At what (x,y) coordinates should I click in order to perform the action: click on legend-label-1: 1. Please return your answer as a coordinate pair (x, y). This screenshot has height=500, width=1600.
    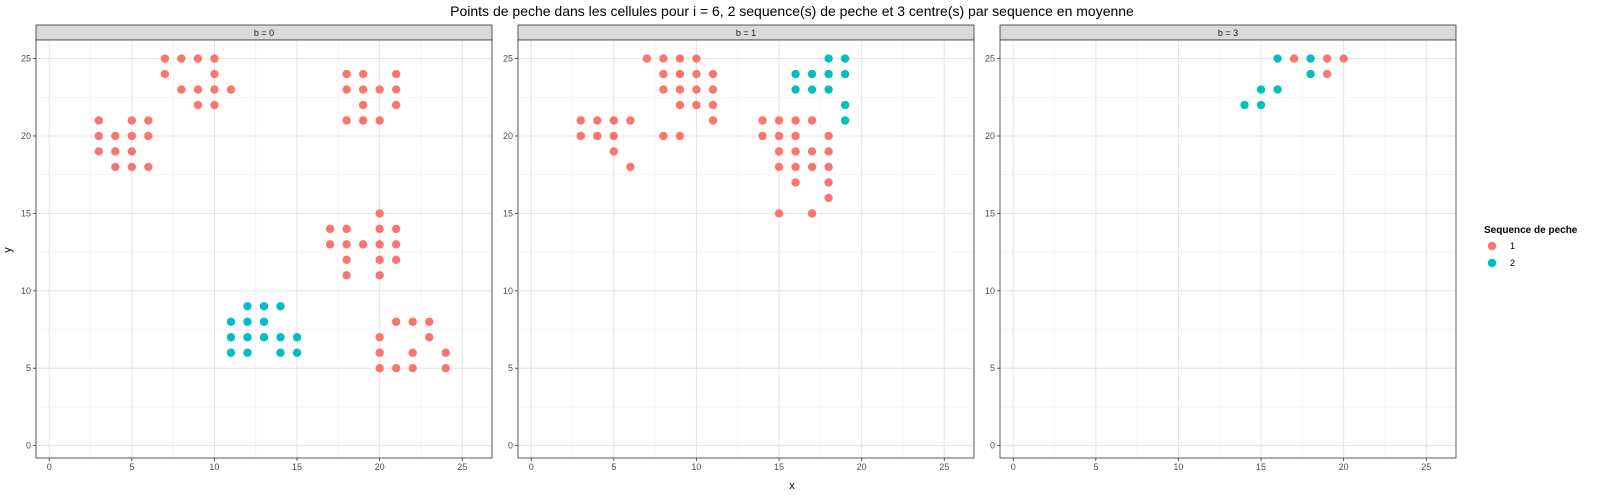
    Looking at the image, I should click on (1512, 246).